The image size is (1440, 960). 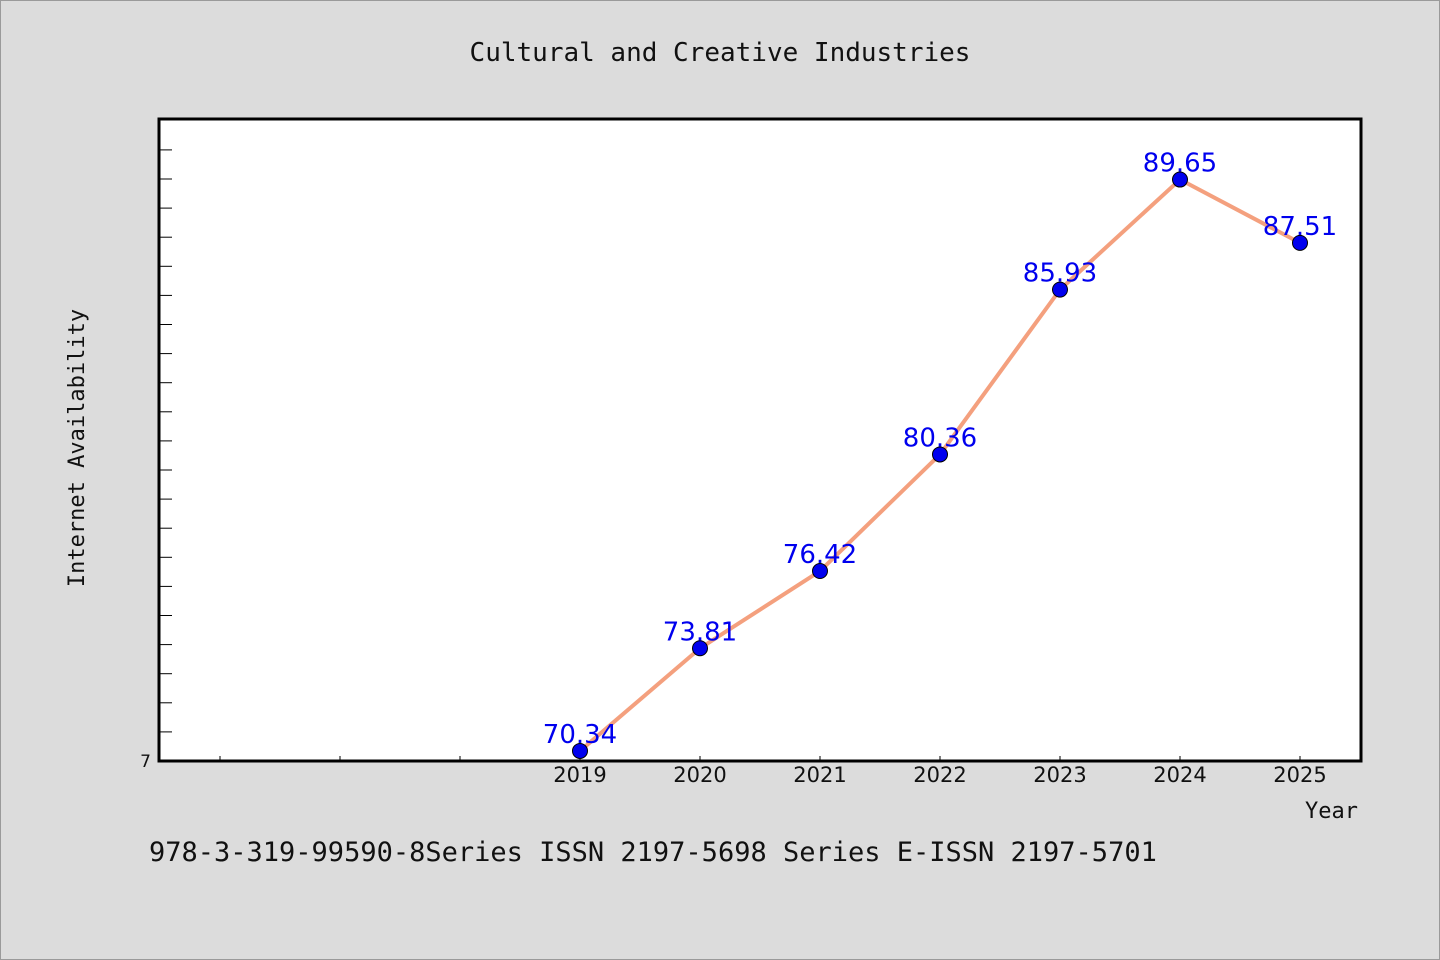 What do you see at coordinates (1060, 274) in the screenshot?
I see `data-label: 85.93` at bounding box center [1060, 274].